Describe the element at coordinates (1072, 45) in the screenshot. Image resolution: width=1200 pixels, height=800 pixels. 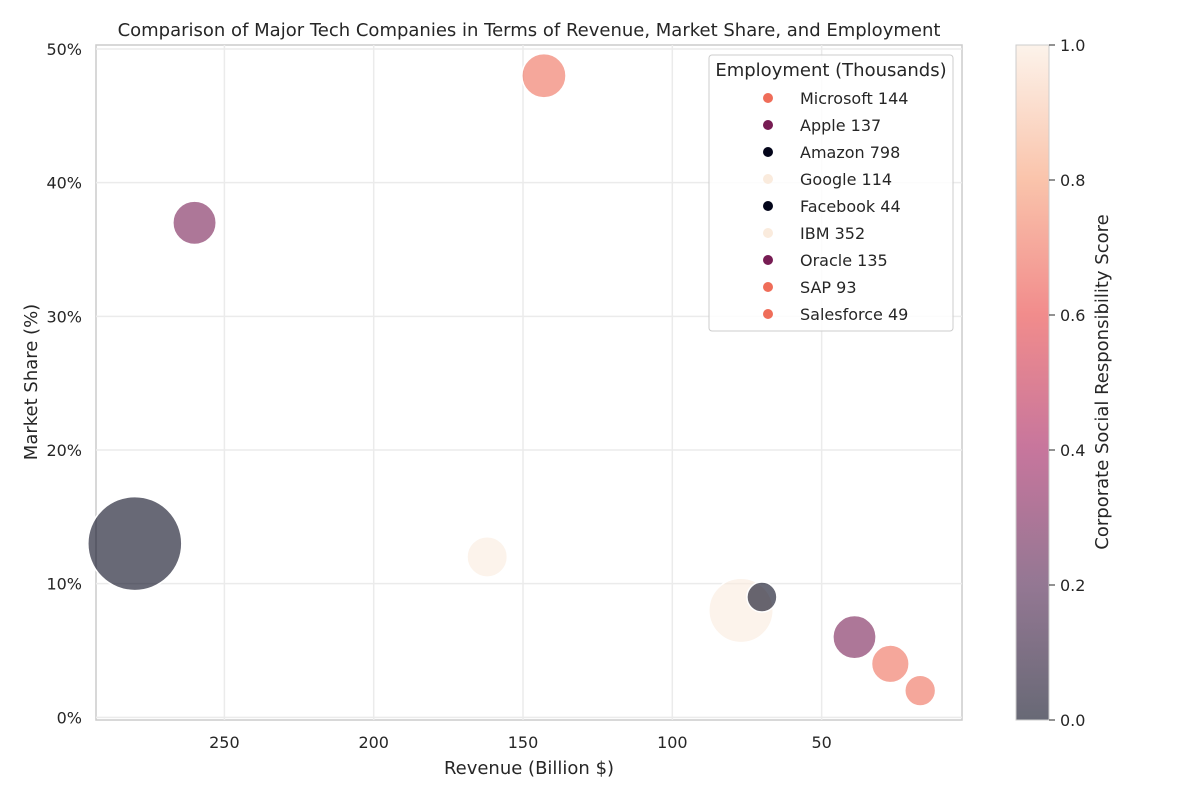
I see `colorbar-tick-label: 1.0` at that location.